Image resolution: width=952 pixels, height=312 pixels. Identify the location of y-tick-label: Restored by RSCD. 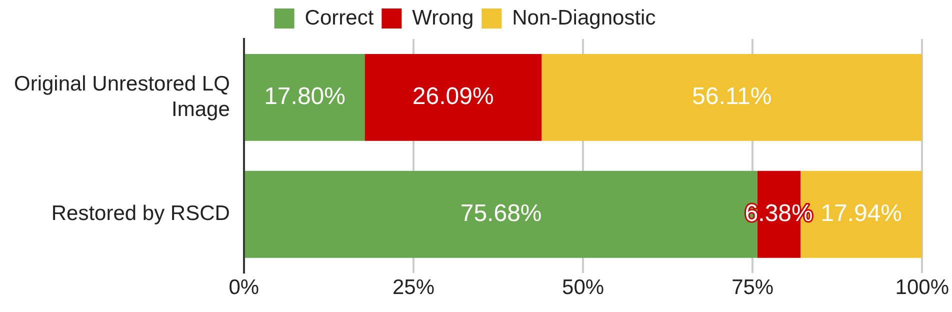
(140, 214).